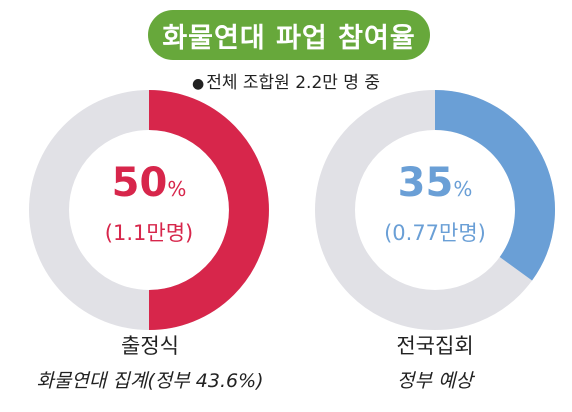  What do you see at coordinates (150, 346) in the screenshot?
I see `caption-1: 출정식` at bounding box center [150, 346].